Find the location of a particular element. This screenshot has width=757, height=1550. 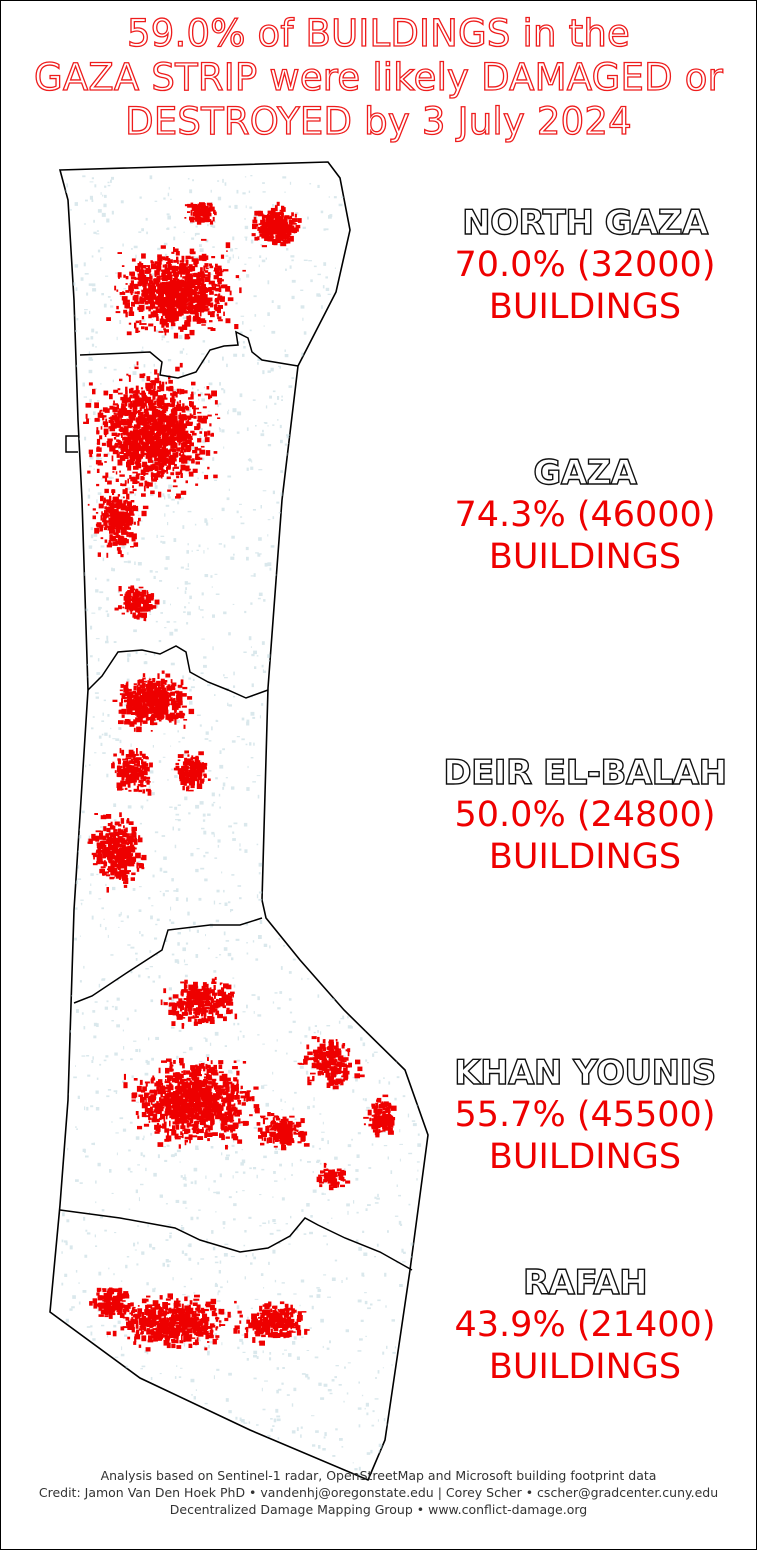

region-north-gaza: NORTH GAZA 70.0% (32000) BUILDINGS is located at coordinates (585, 265).